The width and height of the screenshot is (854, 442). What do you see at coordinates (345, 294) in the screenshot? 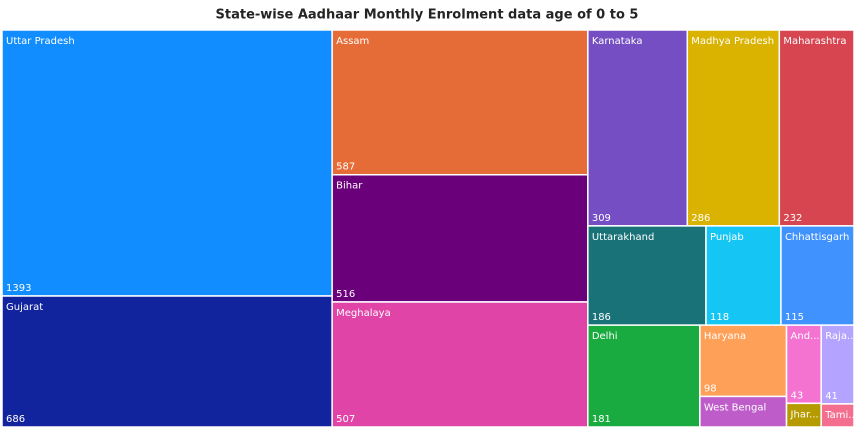
I see `value-label: 516` at bounding box center [345, 294].